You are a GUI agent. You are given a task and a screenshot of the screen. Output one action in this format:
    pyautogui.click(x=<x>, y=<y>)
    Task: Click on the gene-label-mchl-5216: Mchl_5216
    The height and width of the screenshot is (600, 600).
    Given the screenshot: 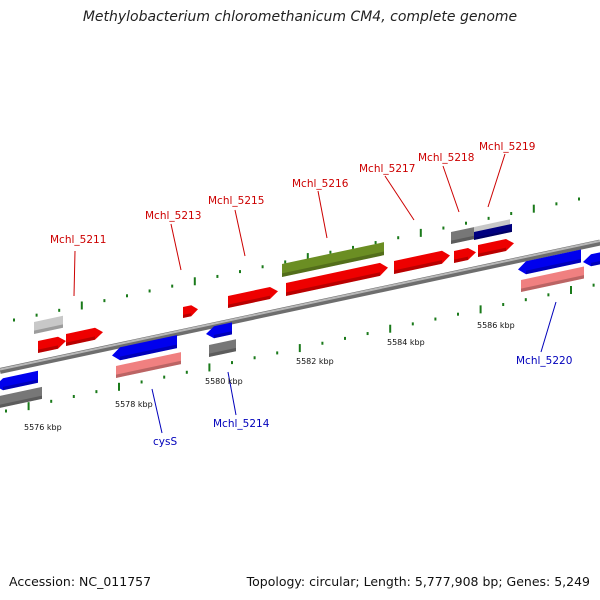 What is the action you would take?
    pyautogui.click(x=320, y=184)
    